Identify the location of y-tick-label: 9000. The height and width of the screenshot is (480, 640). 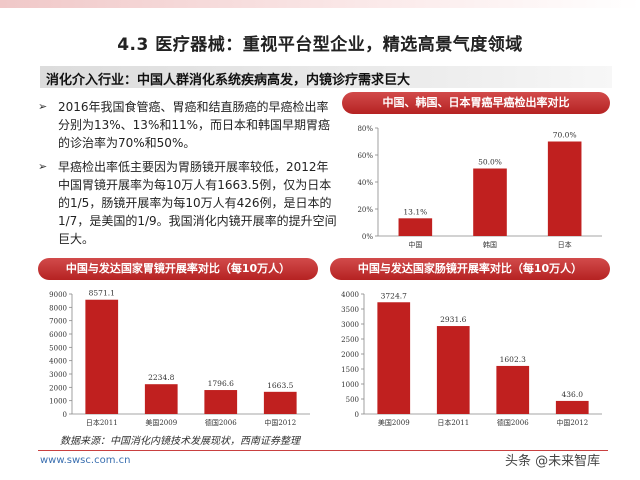
(58, 295).